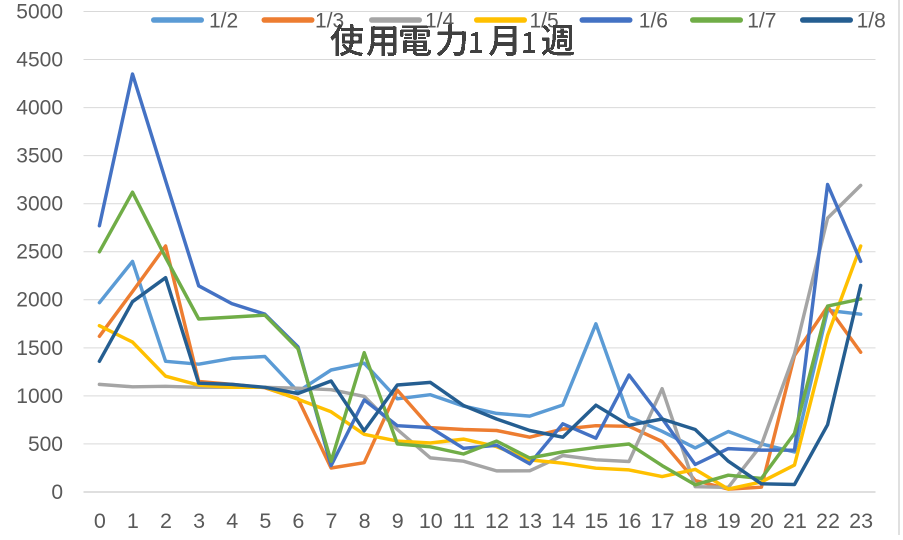 The width and height of the screenshot is (903, 540). I want to click on svg-text: 23, so click(861, 521).